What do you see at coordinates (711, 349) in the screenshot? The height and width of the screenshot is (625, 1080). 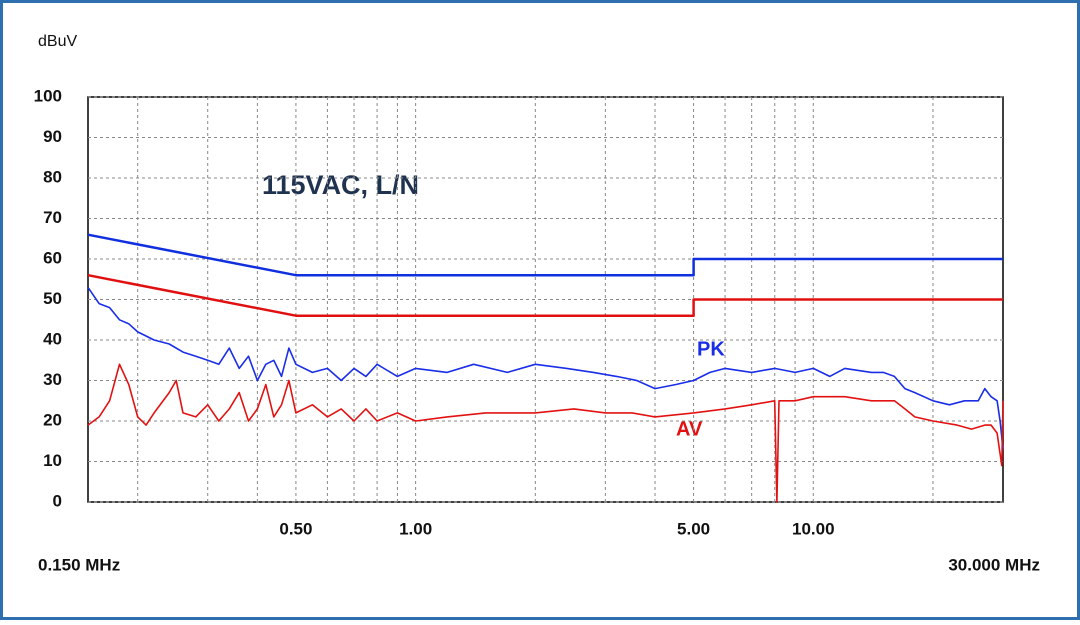 I see `series-label: PK` at bounding box center [711, 349].